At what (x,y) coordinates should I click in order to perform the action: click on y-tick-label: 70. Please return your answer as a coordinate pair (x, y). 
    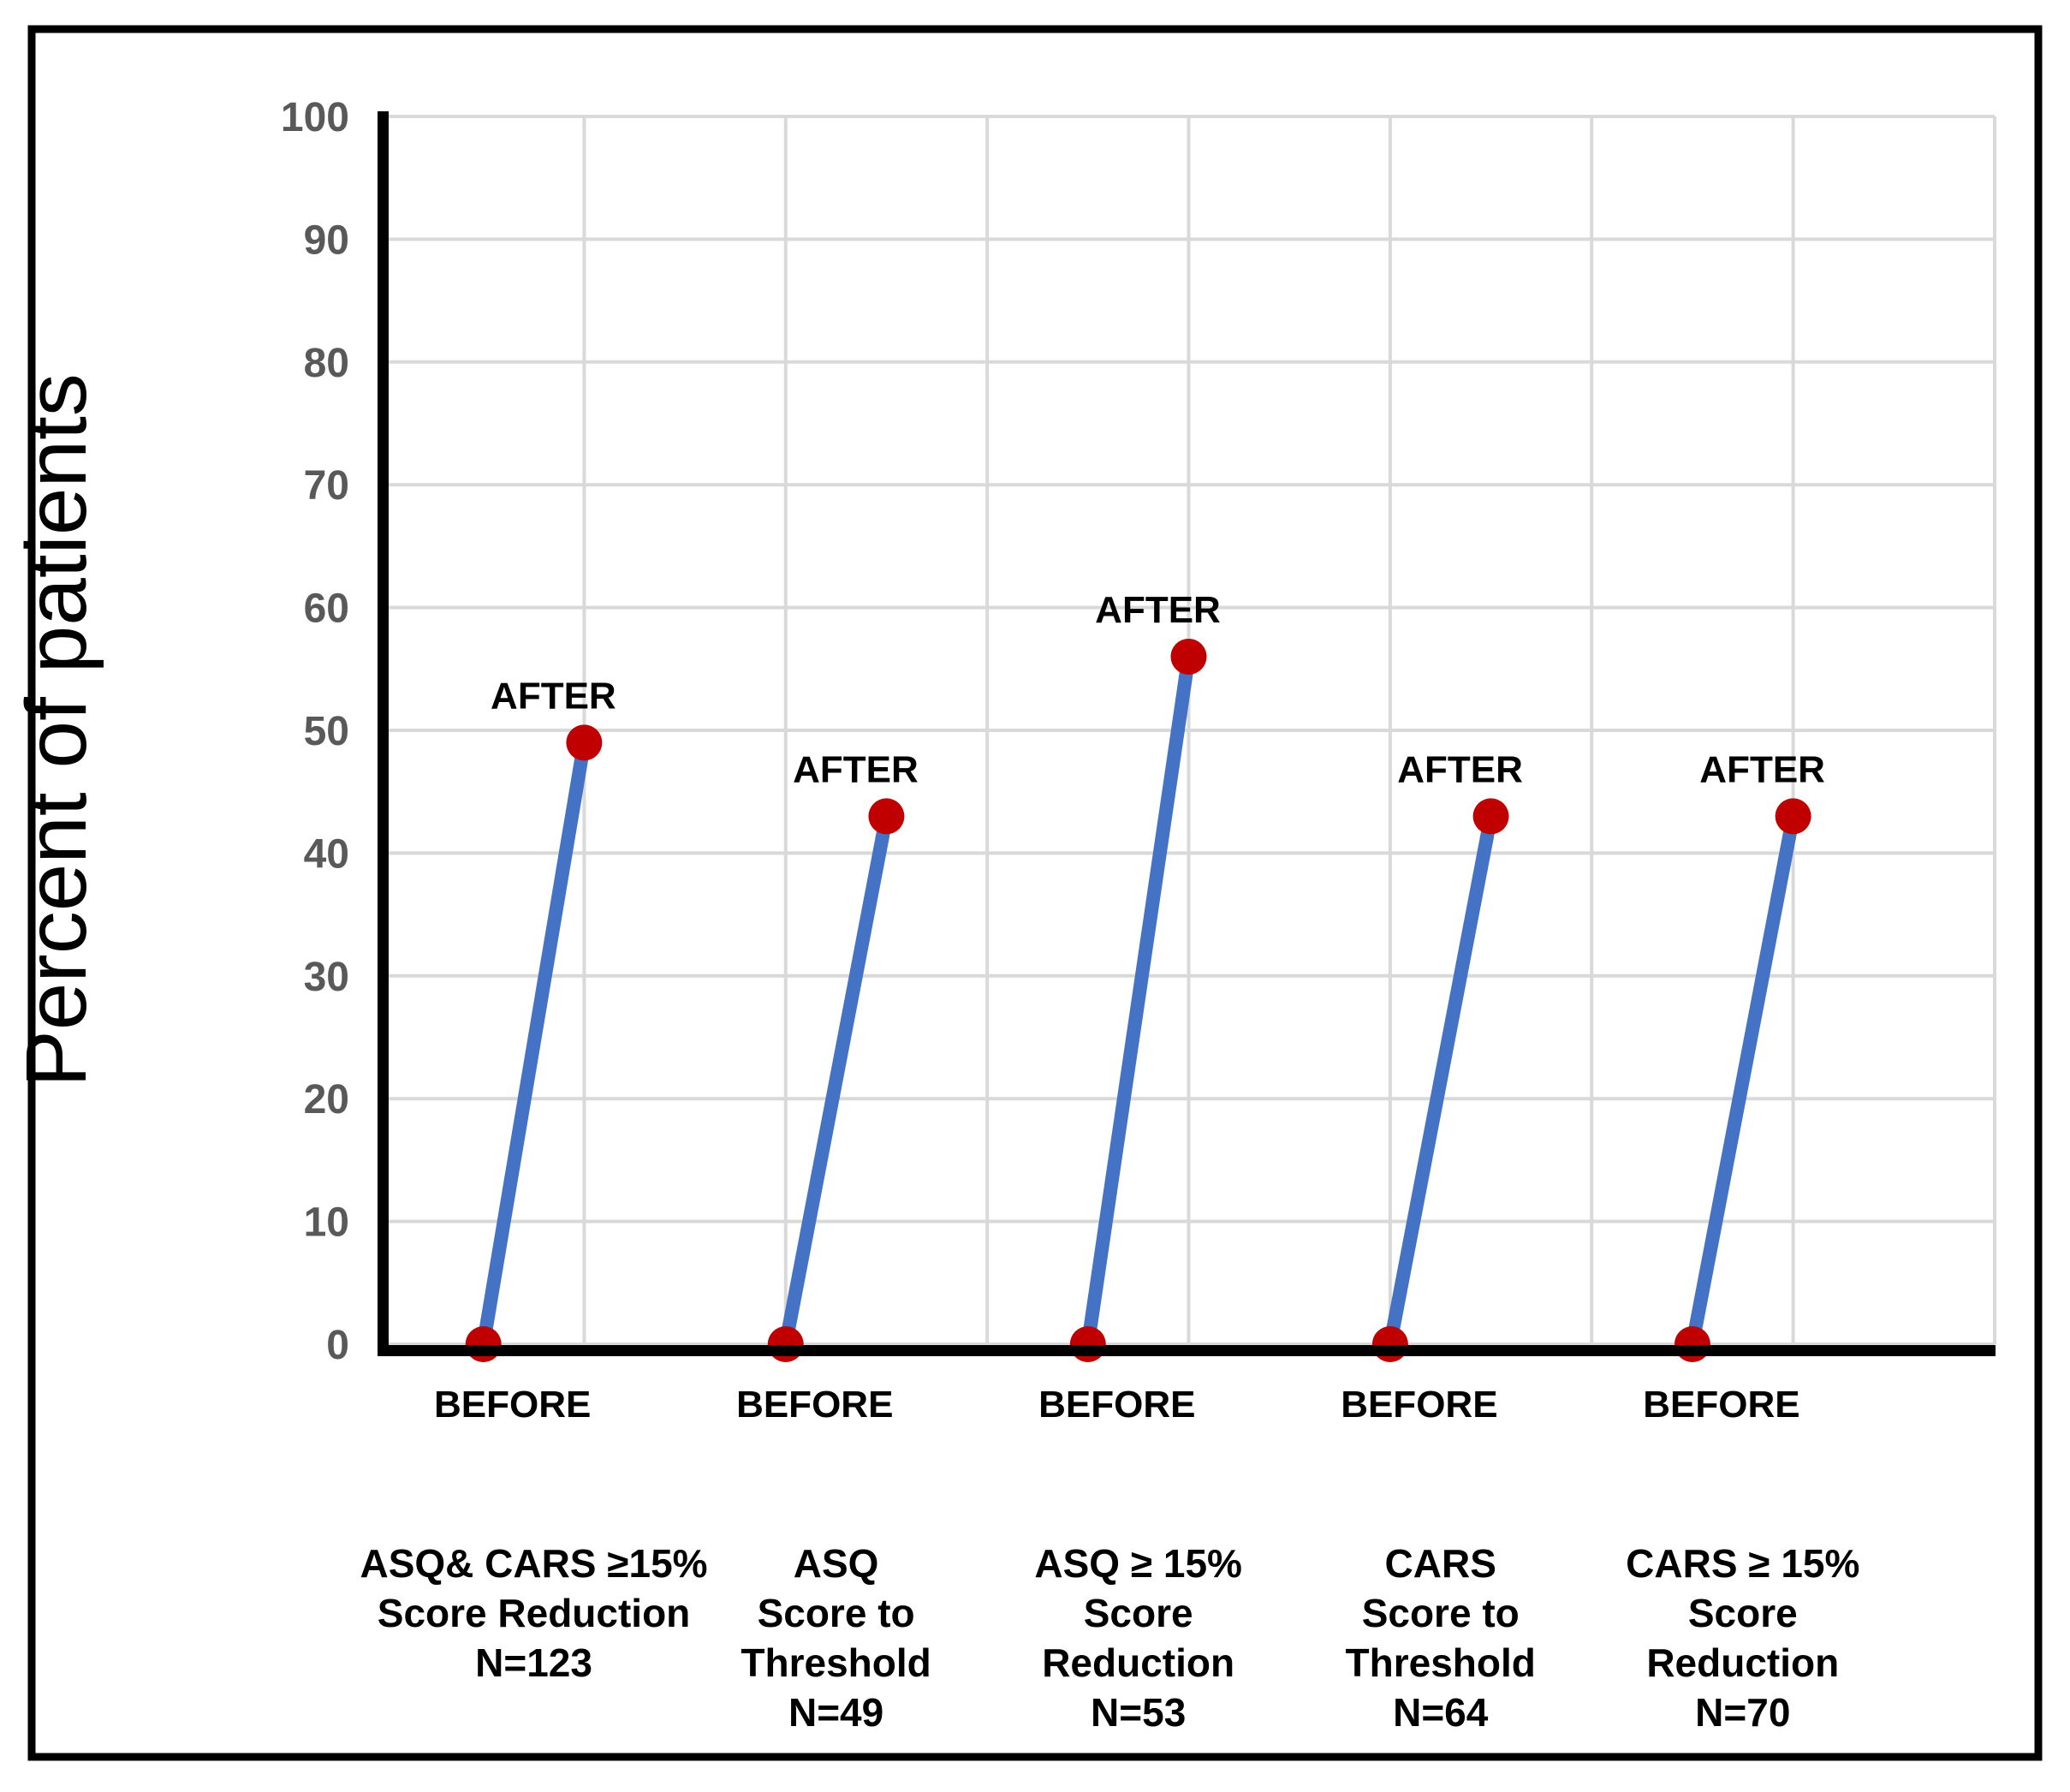
    Looking at the image, I should click on (326, 486).